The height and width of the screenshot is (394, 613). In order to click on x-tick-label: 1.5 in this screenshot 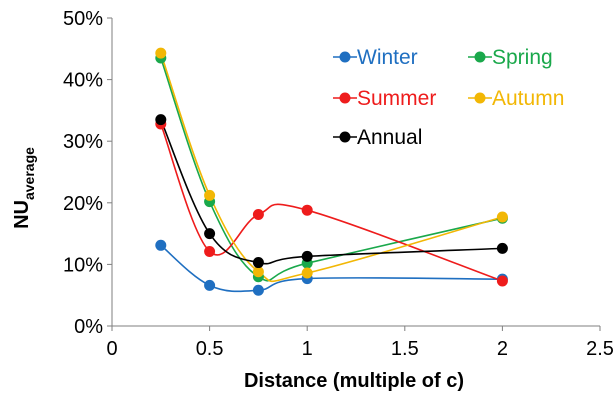, I will do `click(405, 349)`.